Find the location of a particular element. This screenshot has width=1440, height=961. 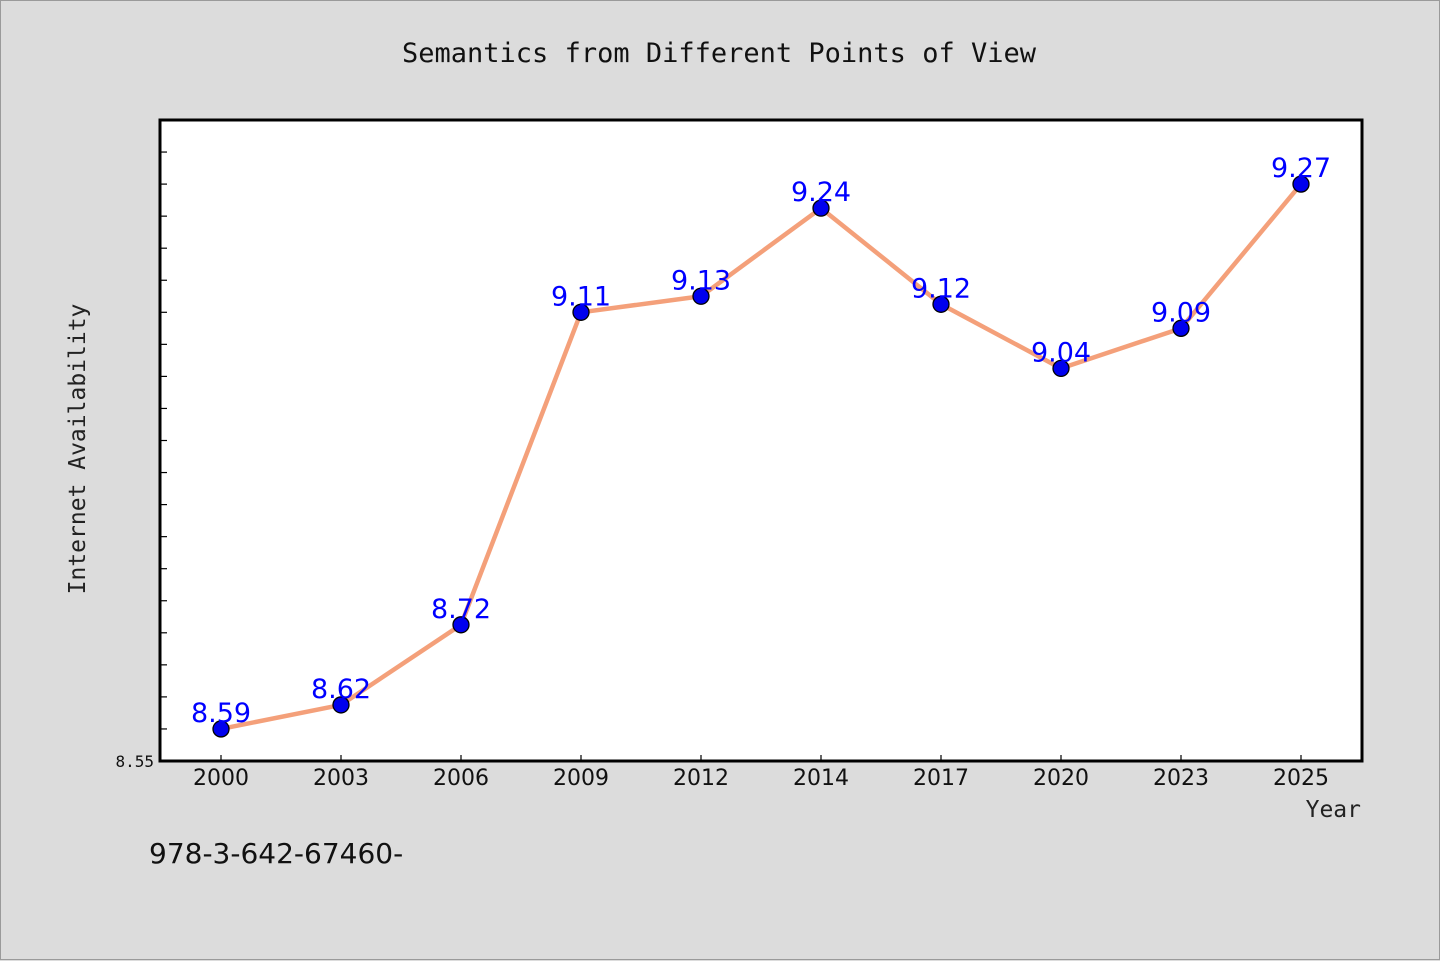

x-axis-label: Year is located at coordinates (1333, 810).